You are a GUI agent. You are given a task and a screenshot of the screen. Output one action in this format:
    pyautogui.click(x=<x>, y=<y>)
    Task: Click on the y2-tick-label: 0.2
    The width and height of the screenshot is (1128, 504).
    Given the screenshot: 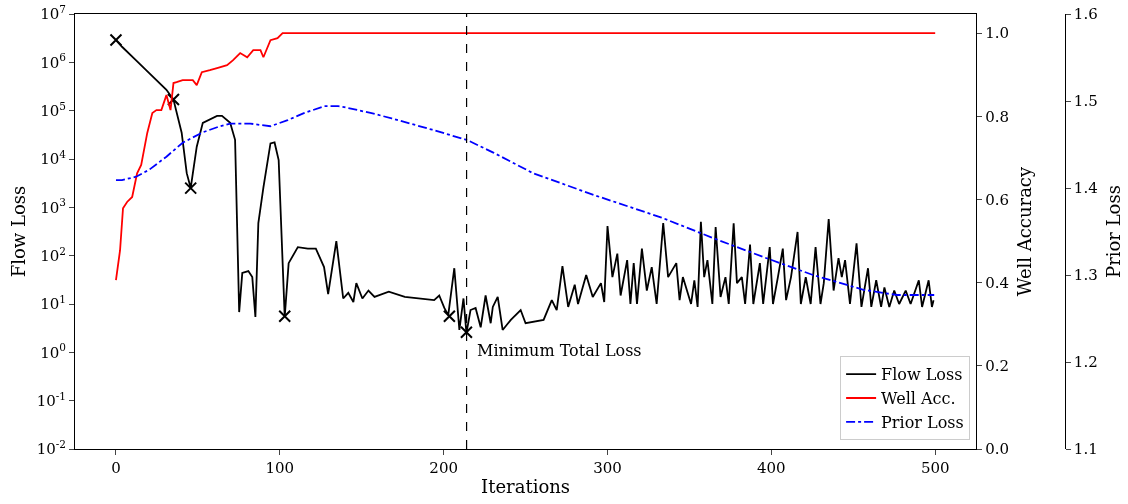 What is the action you would take?
    pyautogui.click(x=997, y=366)
    